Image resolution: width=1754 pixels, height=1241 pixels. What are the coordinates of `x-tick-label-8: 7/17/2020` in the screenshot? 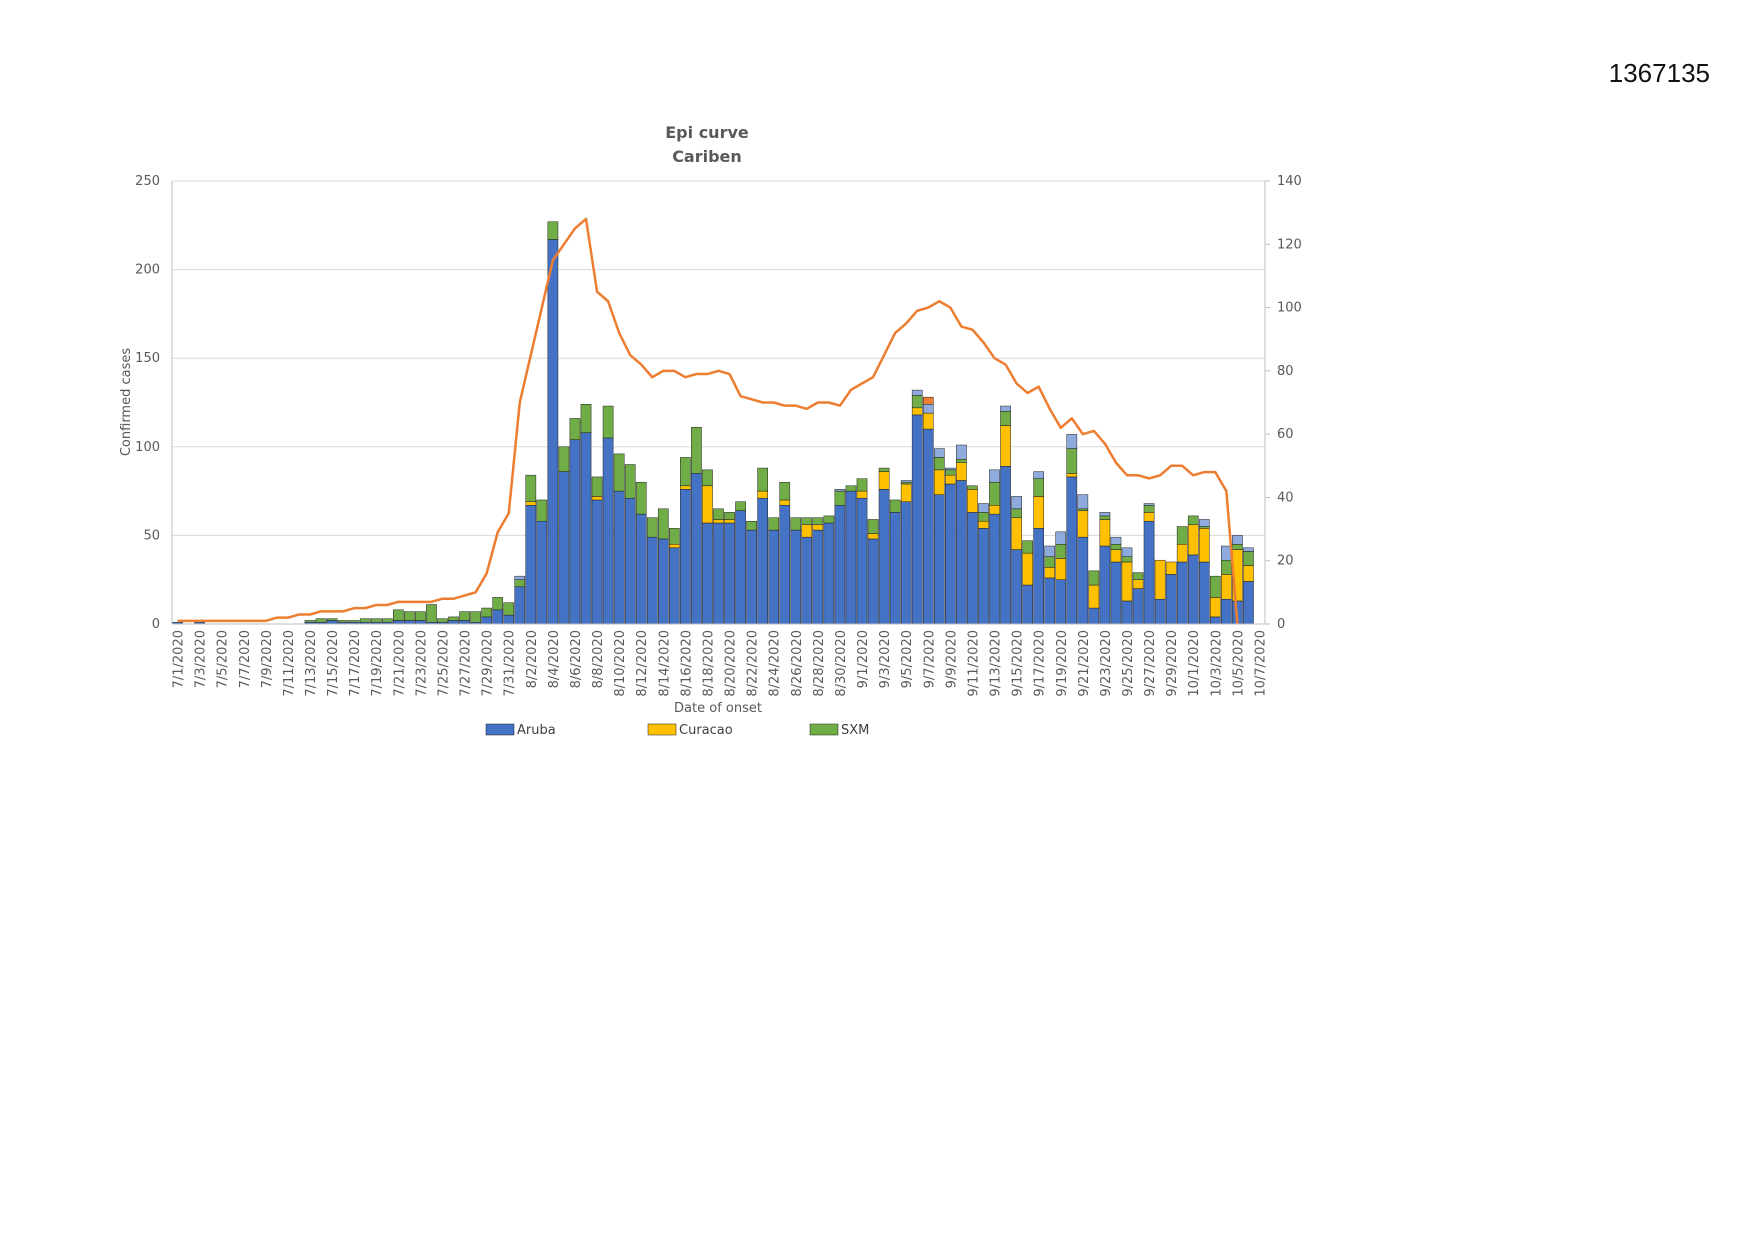 It's located at (355, 663).